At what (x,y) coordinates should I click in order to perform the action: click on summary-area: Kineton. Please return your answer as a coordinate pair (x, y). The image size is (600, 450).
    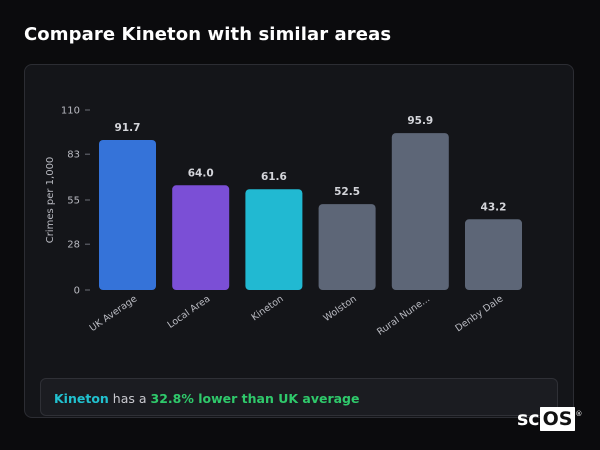
    Looking at the image, I should click on (81, 398).